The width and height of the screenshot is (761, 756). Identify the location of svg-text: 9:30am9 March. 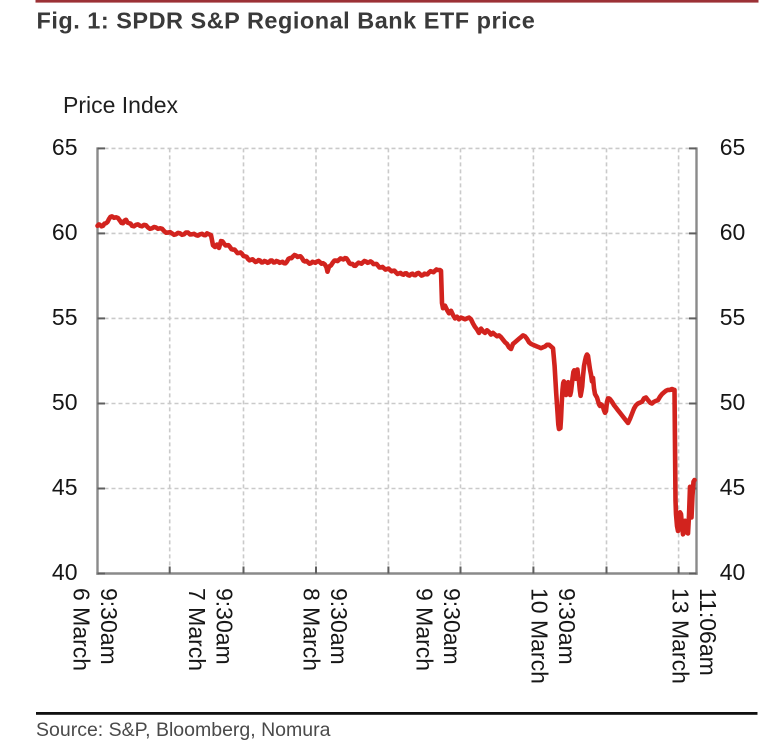
(438, 629).